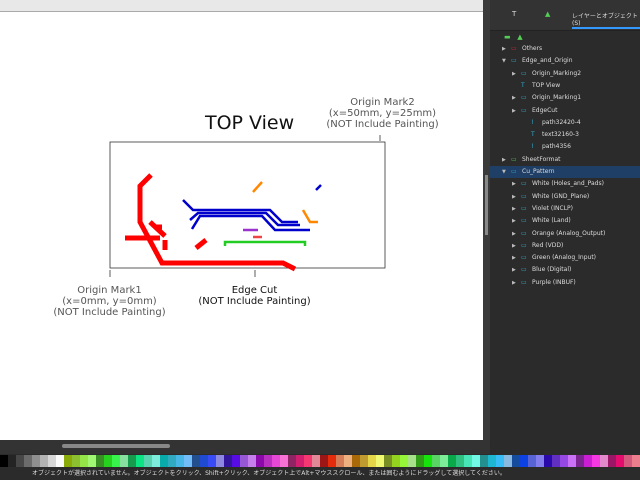 This screenshot has height=480, width=640. What do you see at coordinates (606, 20) in the screenshot?
I see `tab: レイヤーとオブジェクト(S)` at bounding box center [606, 20].